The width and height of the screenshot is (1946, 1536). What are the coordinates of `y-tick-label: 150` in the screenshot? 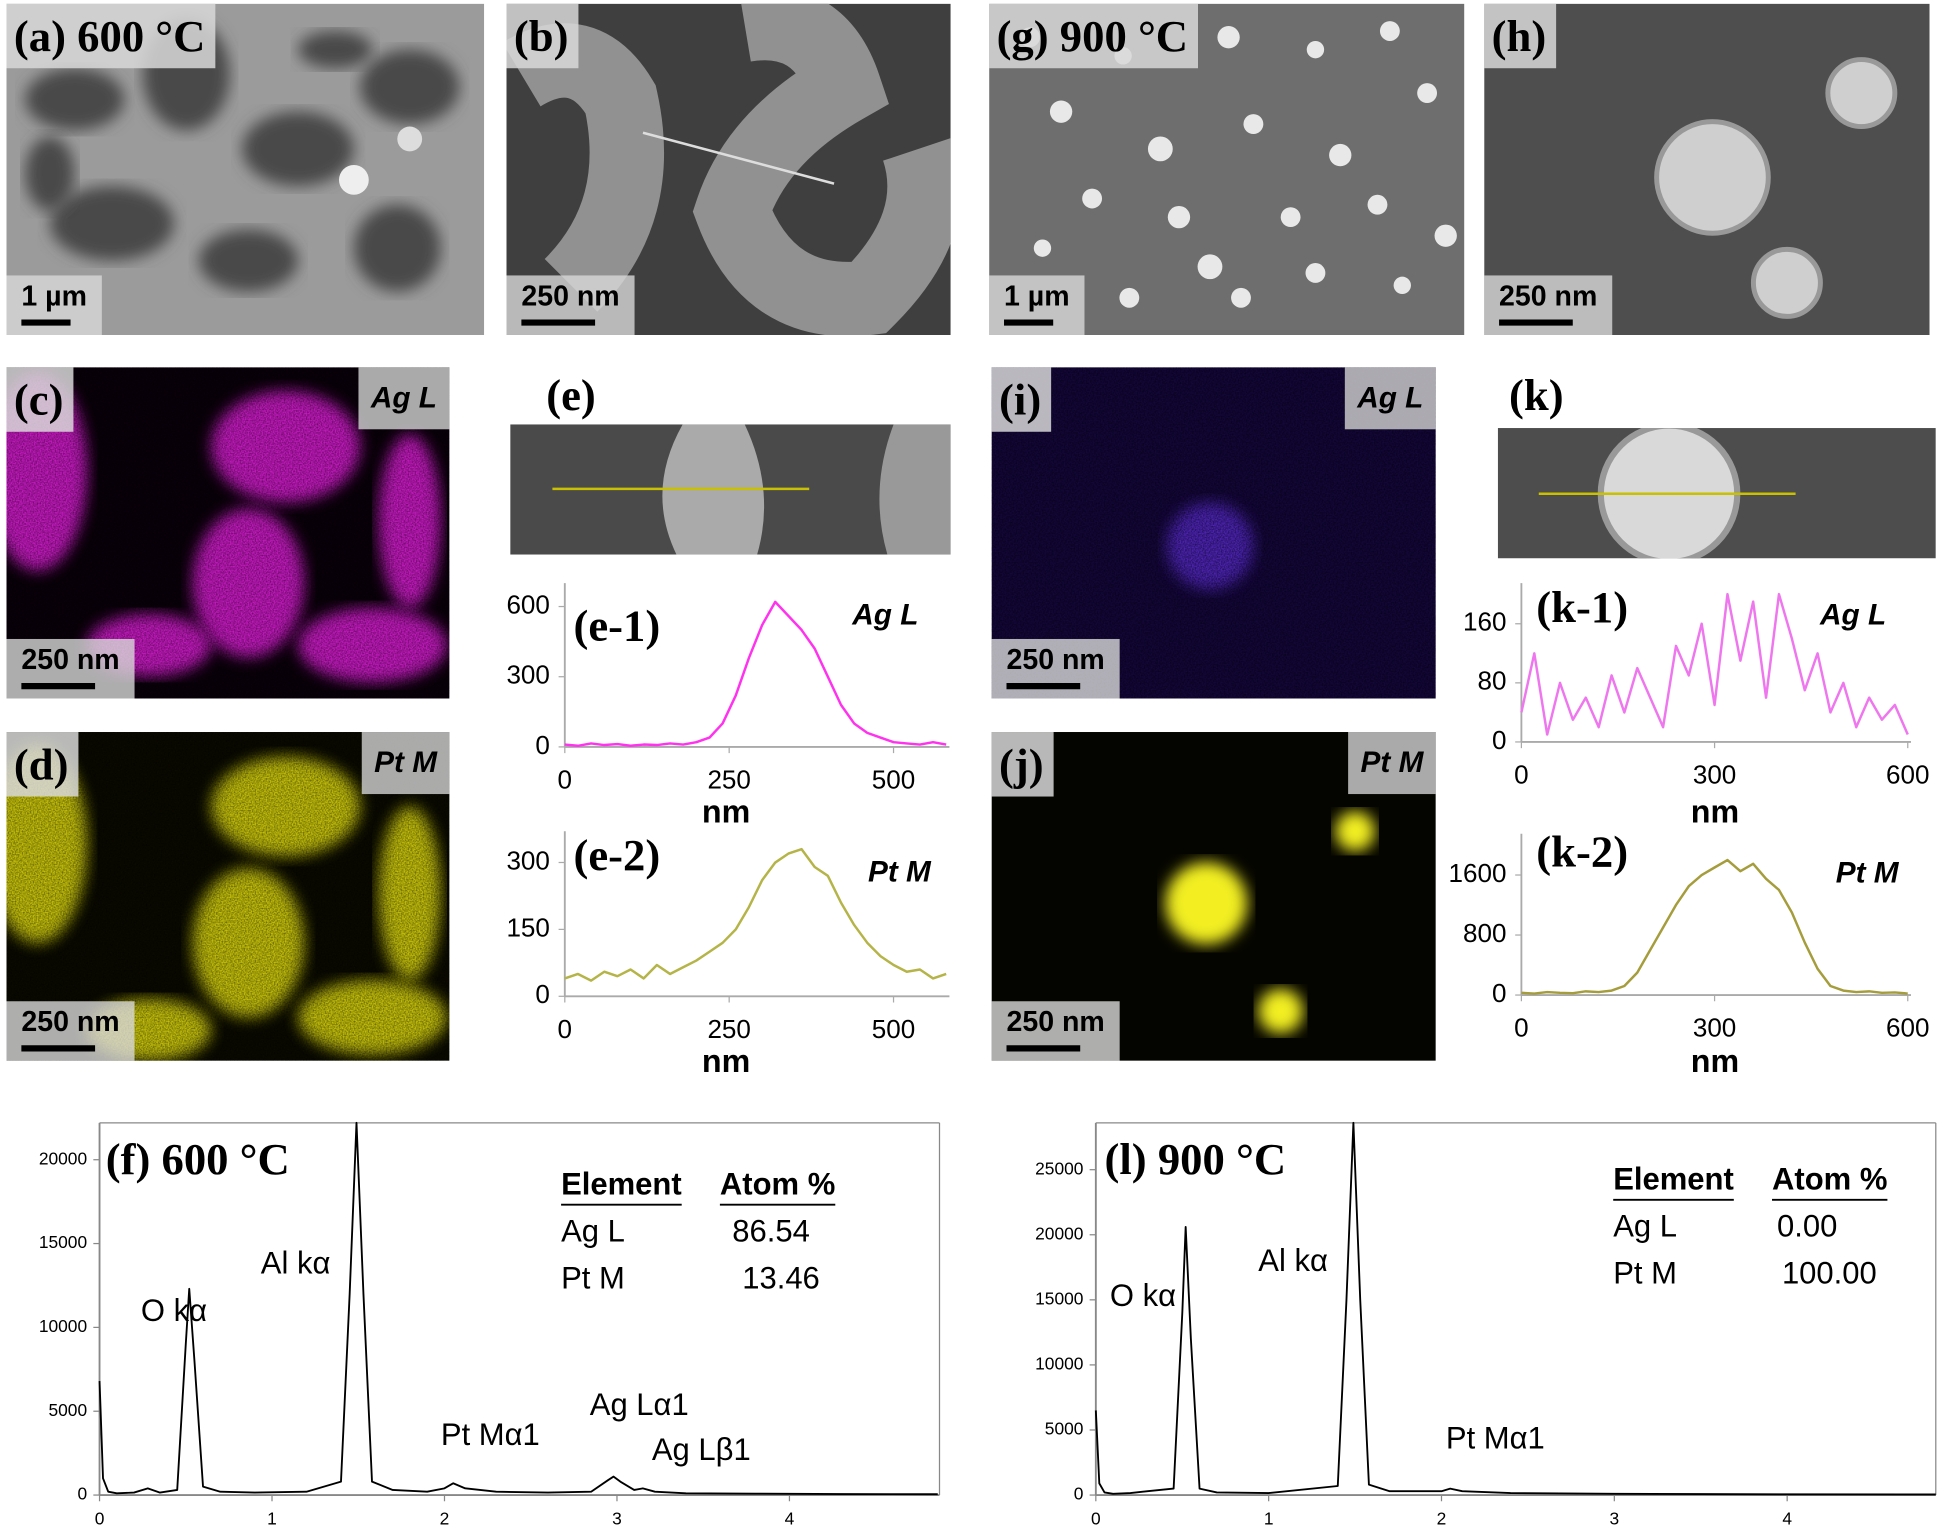 It's located at (527, 927).